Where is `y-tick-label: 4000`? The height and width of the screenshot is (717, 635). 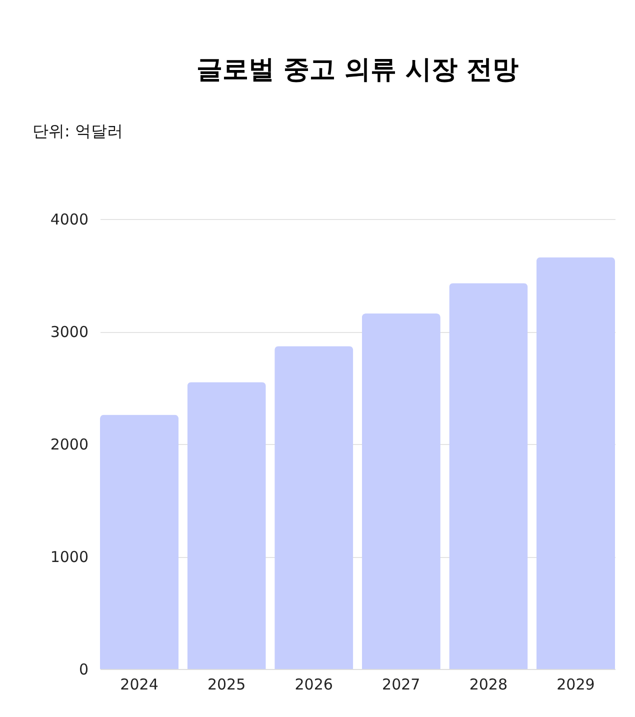 y-tick-label: 4000 is located at coordinates (69, 219).